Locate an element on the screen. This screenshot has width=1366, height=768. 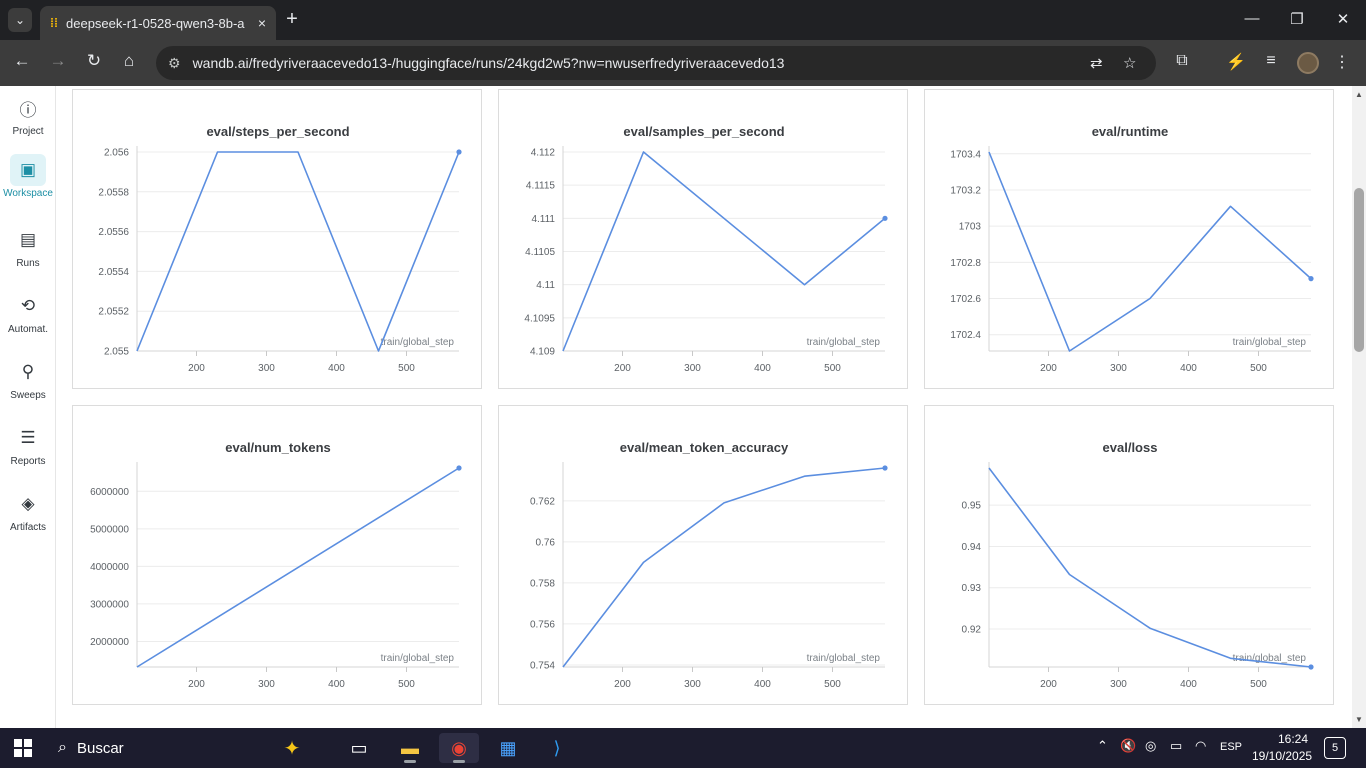
chart-title: eval/samples_per_second is located at coordinates (703, 131).